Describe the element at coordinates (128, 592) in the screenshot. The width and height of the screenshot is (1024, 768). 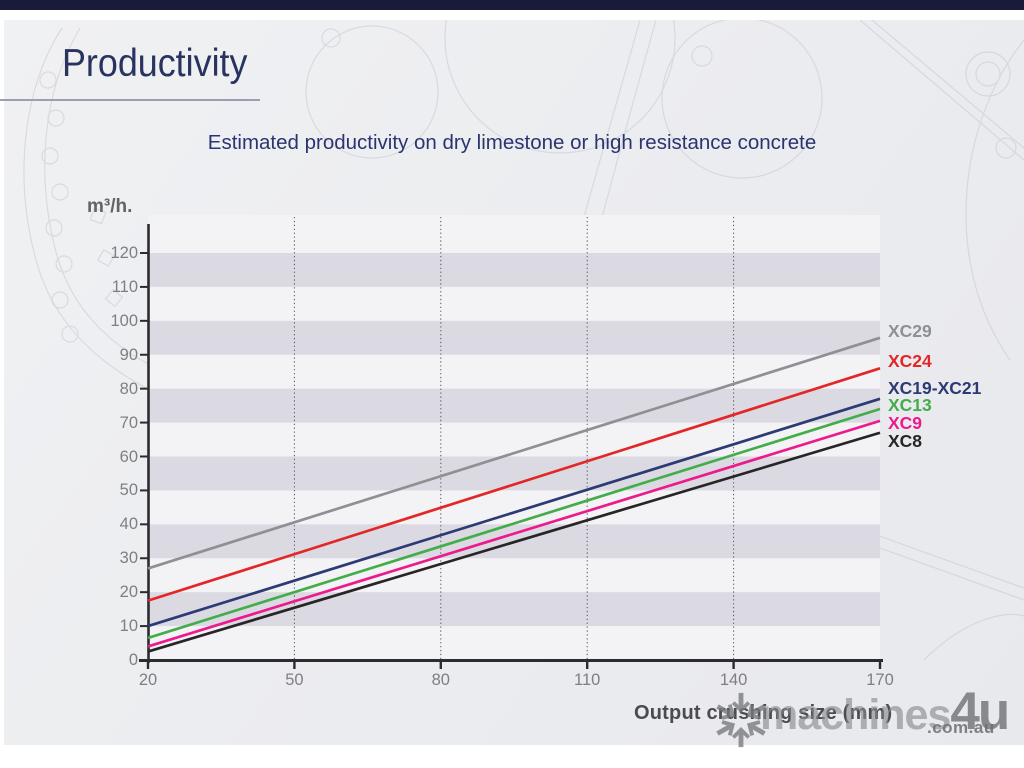
I see `y-tick-label: 20` at that location.